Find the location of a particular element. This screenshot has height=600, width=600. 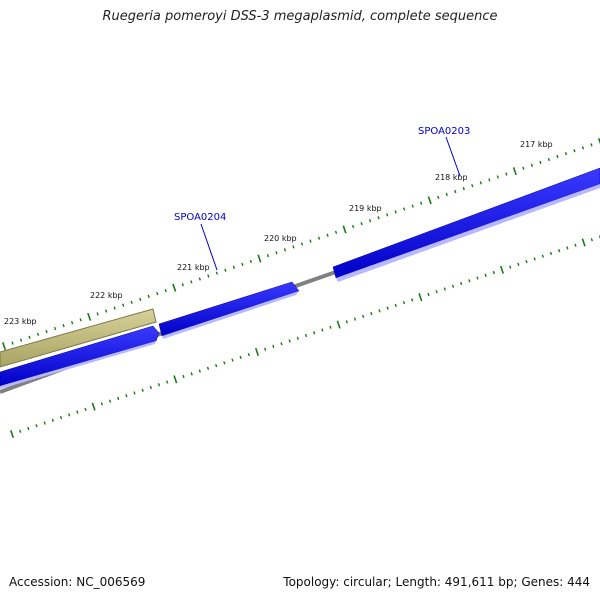

tick-label-223: 223 kbp is located at coordinates (20, 321).